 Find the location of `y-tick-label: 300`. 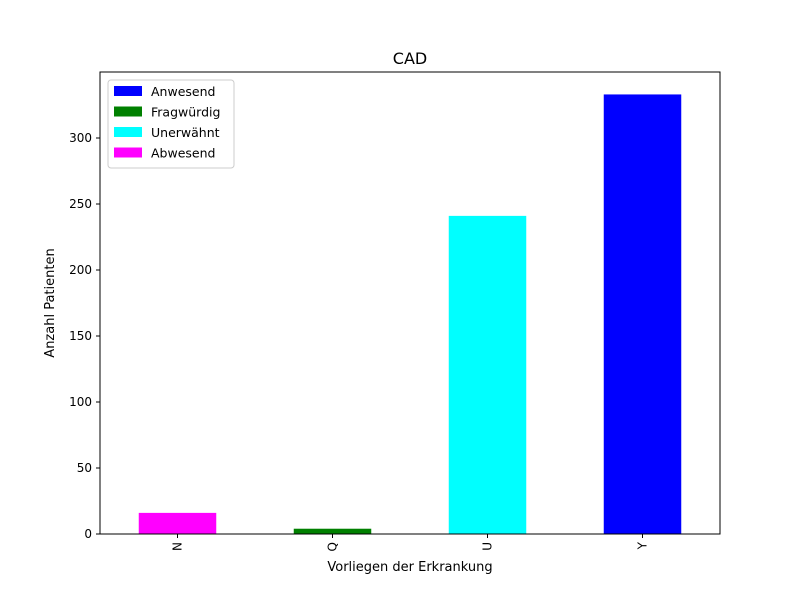

y-tick-label: 300 is located at coordinates (80, 138).